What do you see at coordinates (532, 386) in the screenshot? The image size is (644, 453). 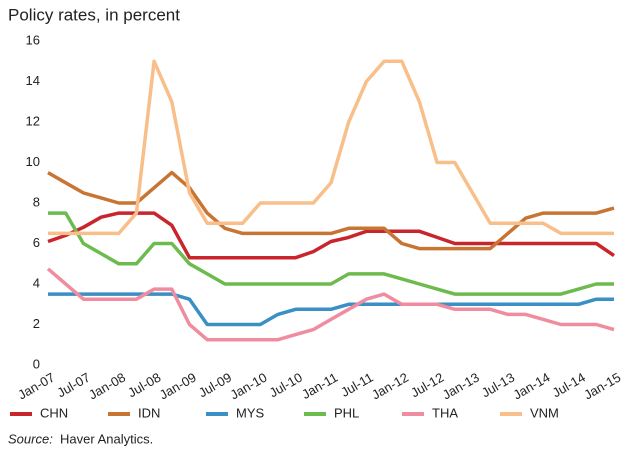 I see `x-tick-label: Jan-14` at bounding box center [532, 386].